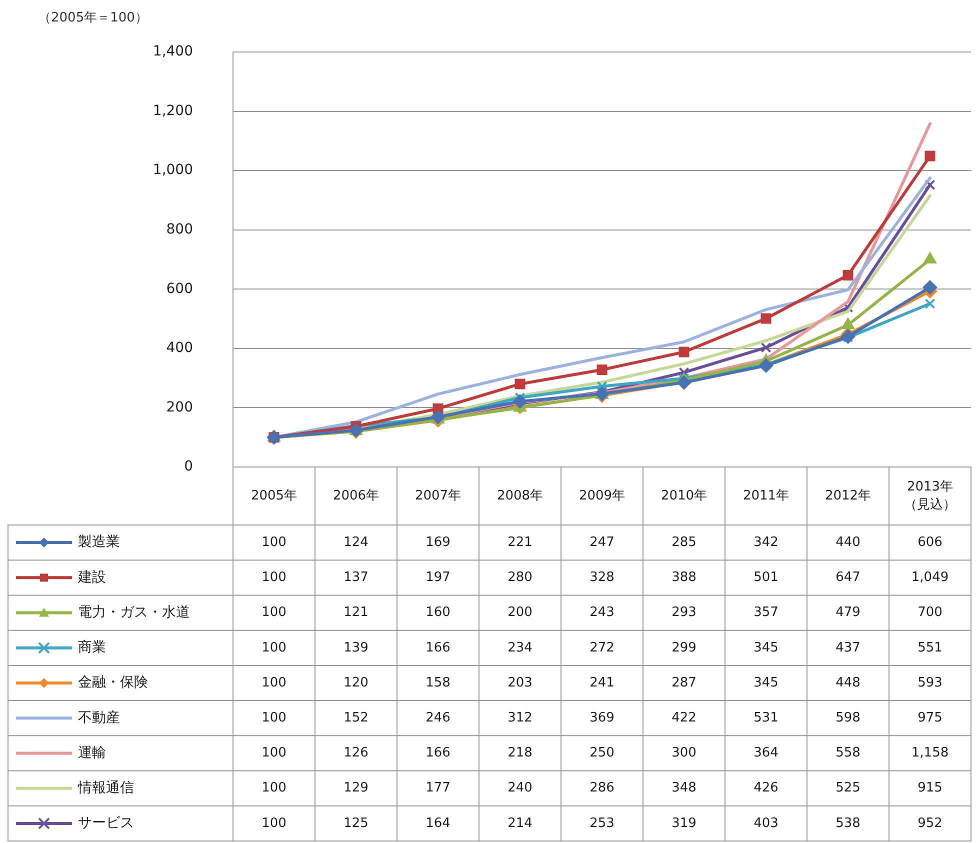  I want to click on y-tick-label: 600, so click(179, 288).